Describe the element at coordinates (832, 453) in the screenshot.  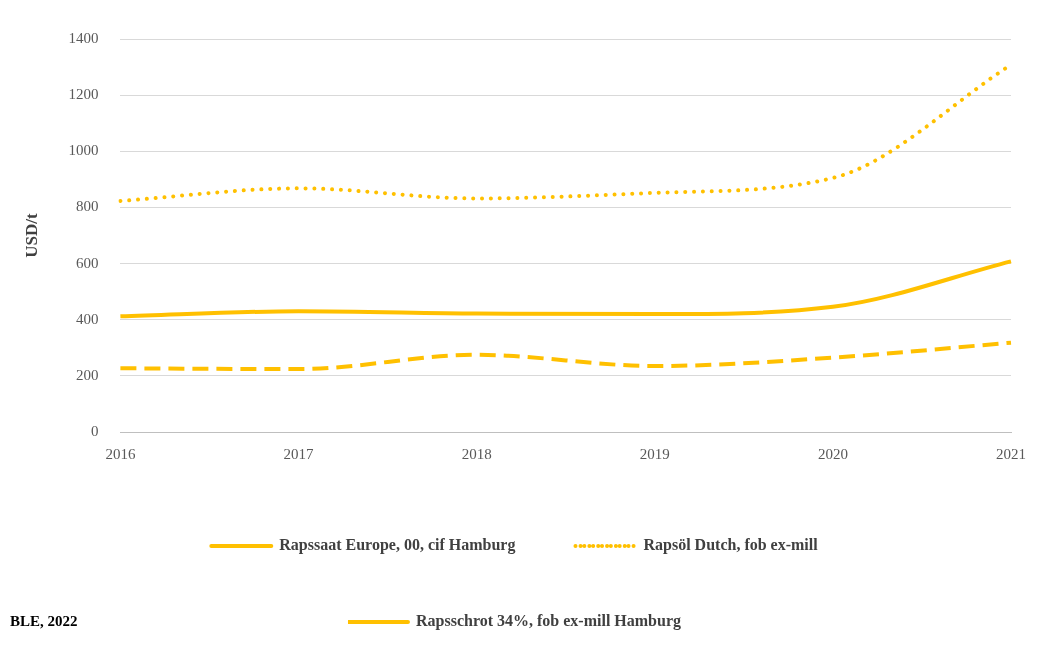
I see `x-tick-label: 2020` at that location.